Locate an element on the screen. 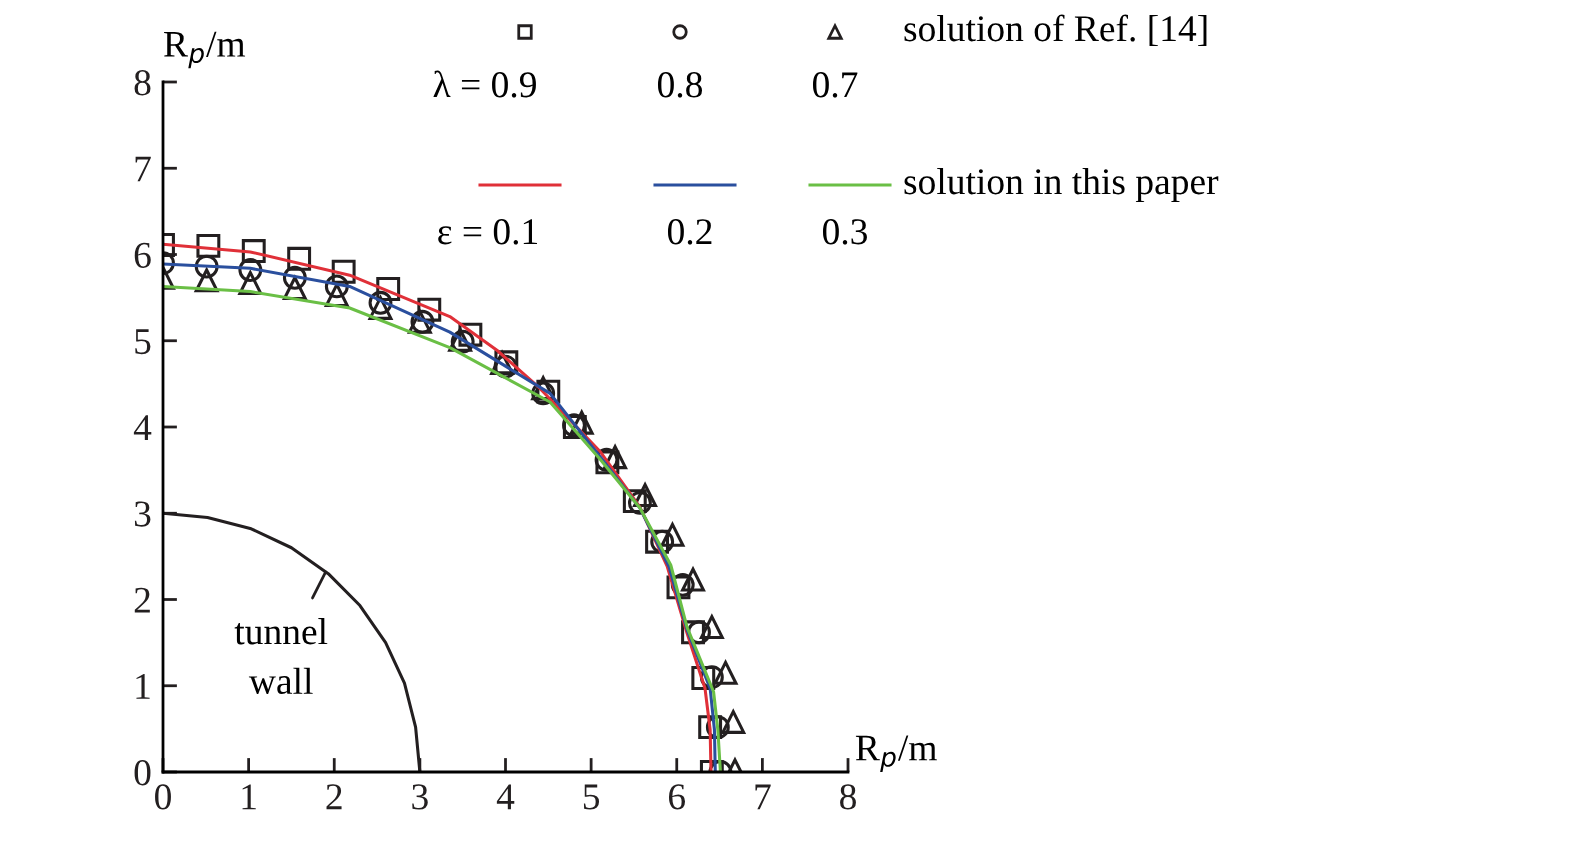 The width and height of the screenshot is (1575, 856). y-tick-label: 1 is located at coordinates (143, 686).